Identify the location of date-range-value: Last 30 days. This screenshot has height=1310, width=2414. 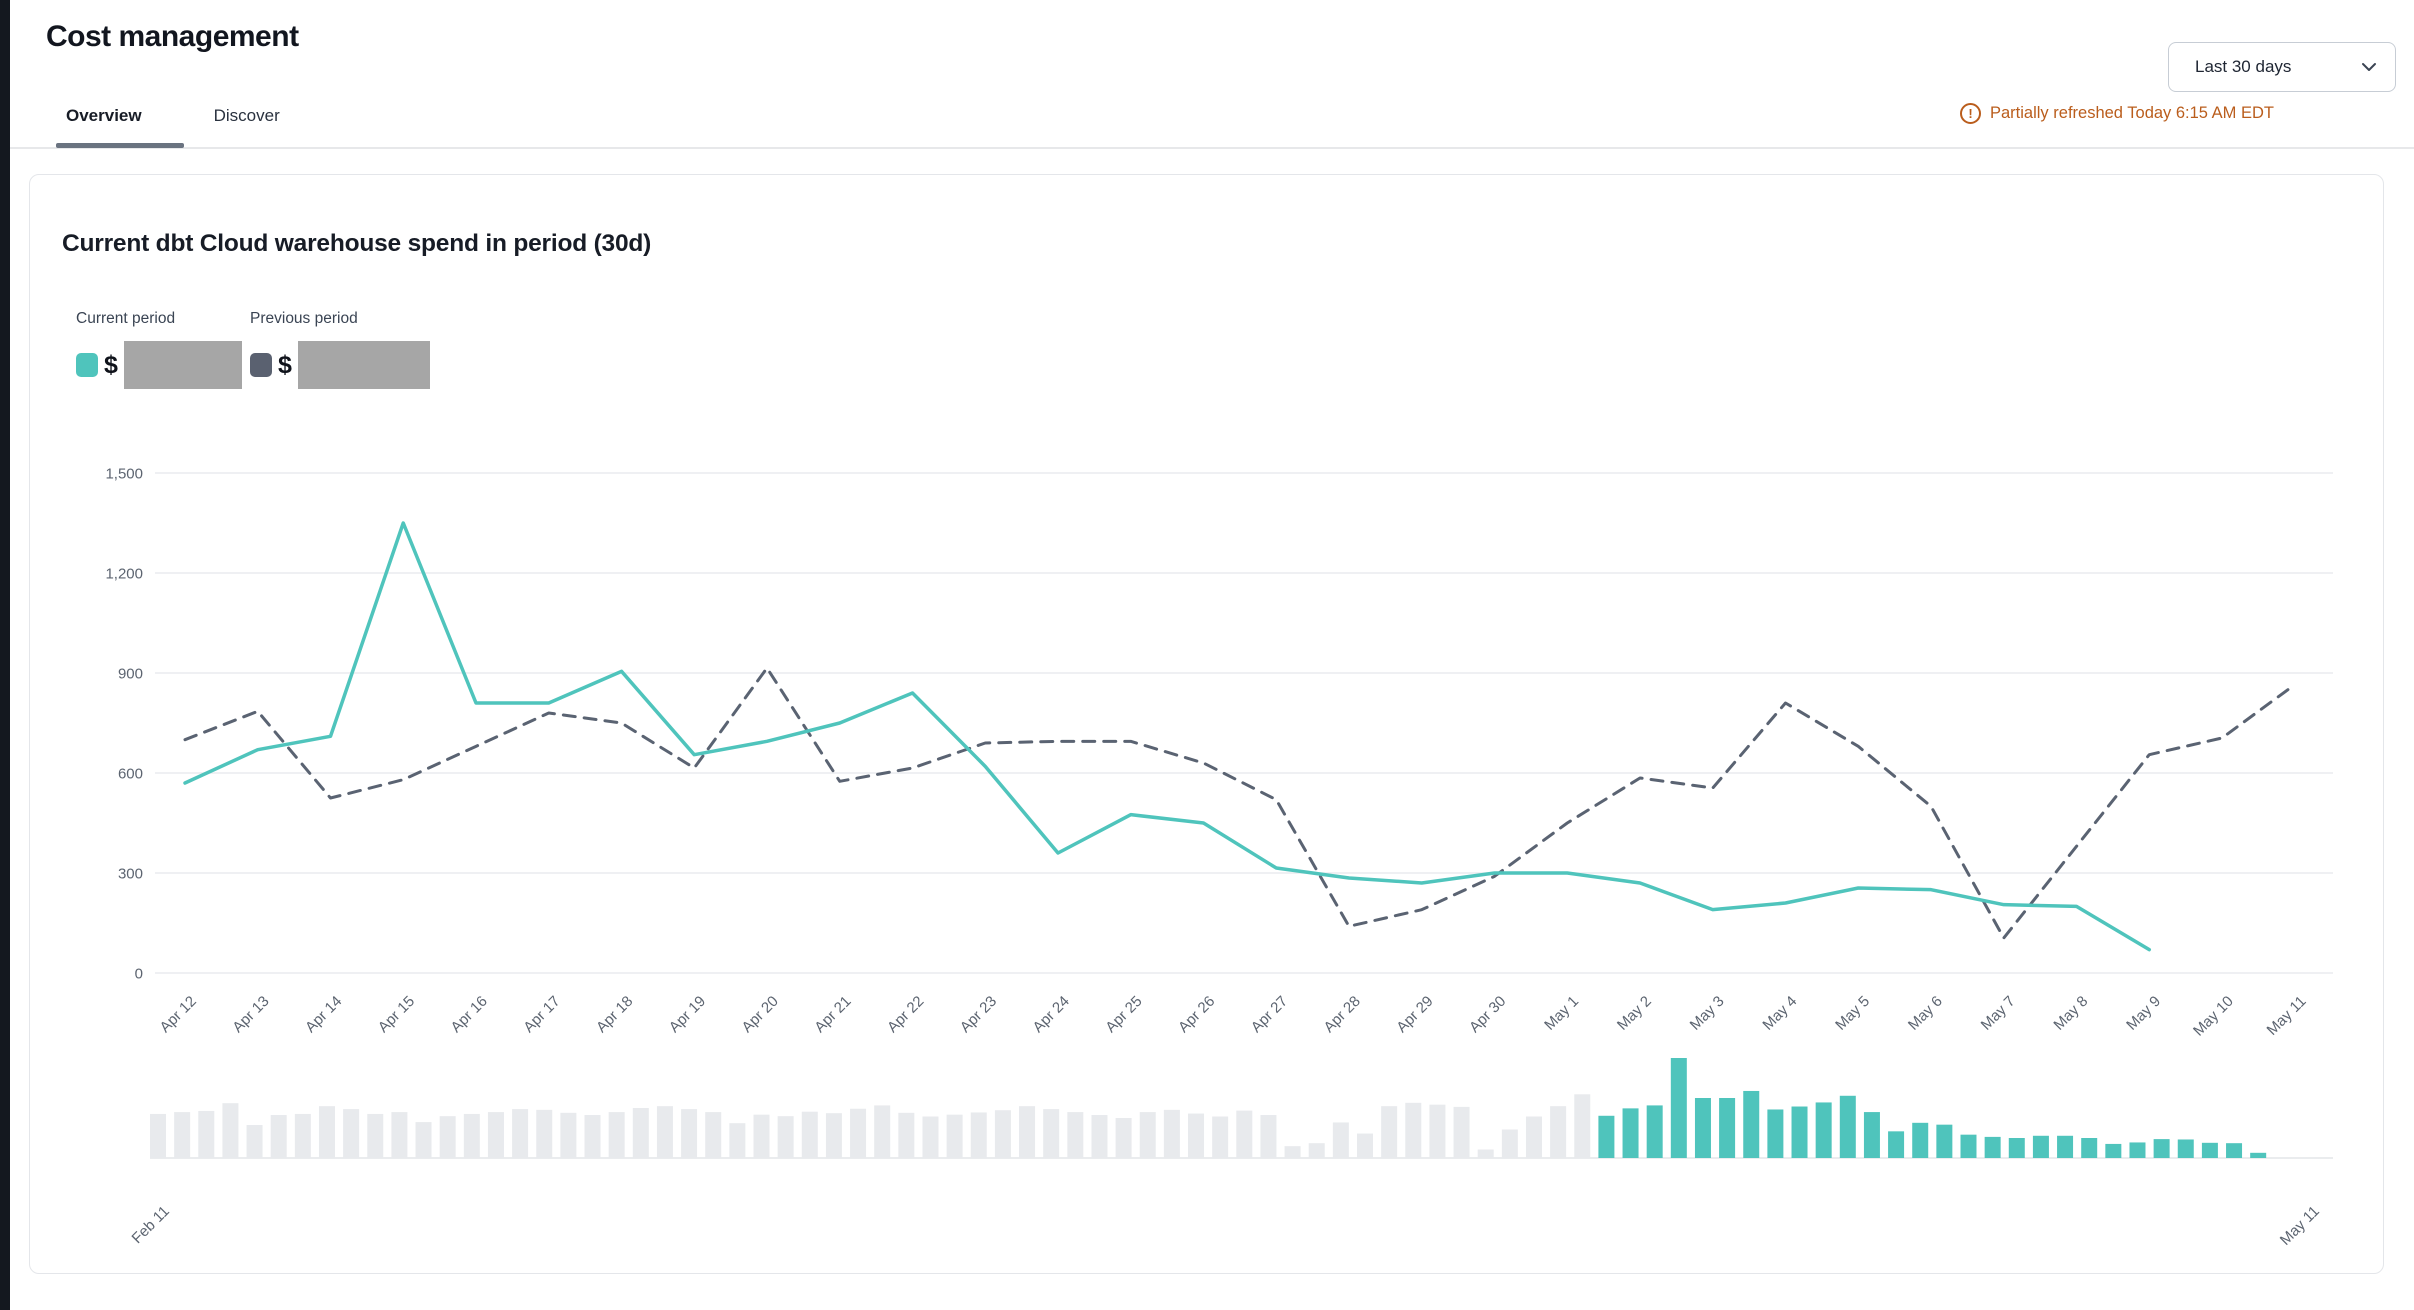
(2243, 66).